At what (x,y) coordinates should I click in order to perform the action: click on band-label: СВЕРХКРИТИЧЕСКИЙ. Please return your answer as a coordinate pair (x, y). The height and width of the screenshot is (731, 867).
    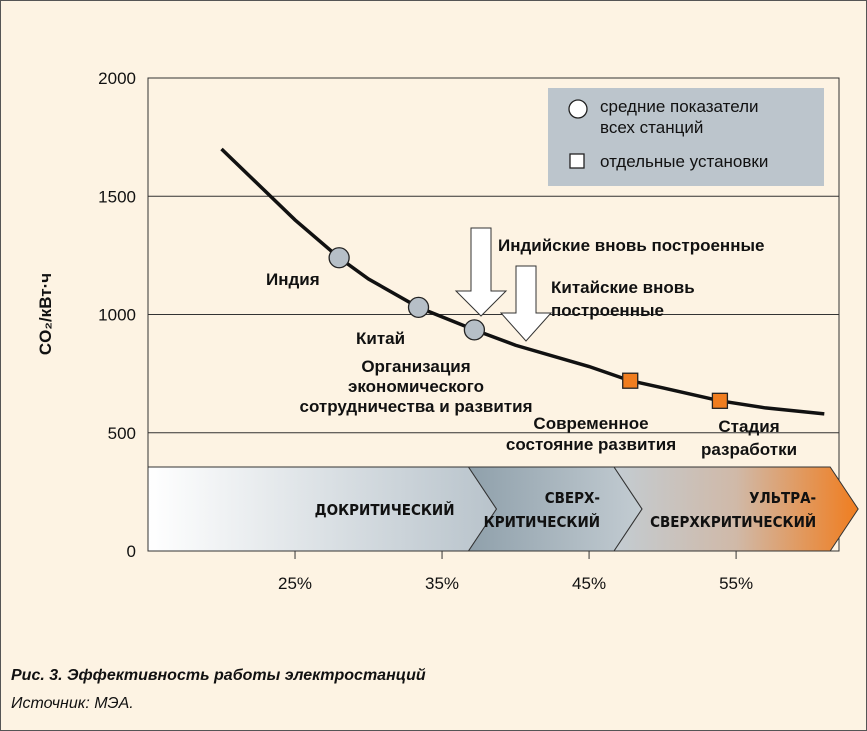
    Looking at the image, I should click on (733, 521).